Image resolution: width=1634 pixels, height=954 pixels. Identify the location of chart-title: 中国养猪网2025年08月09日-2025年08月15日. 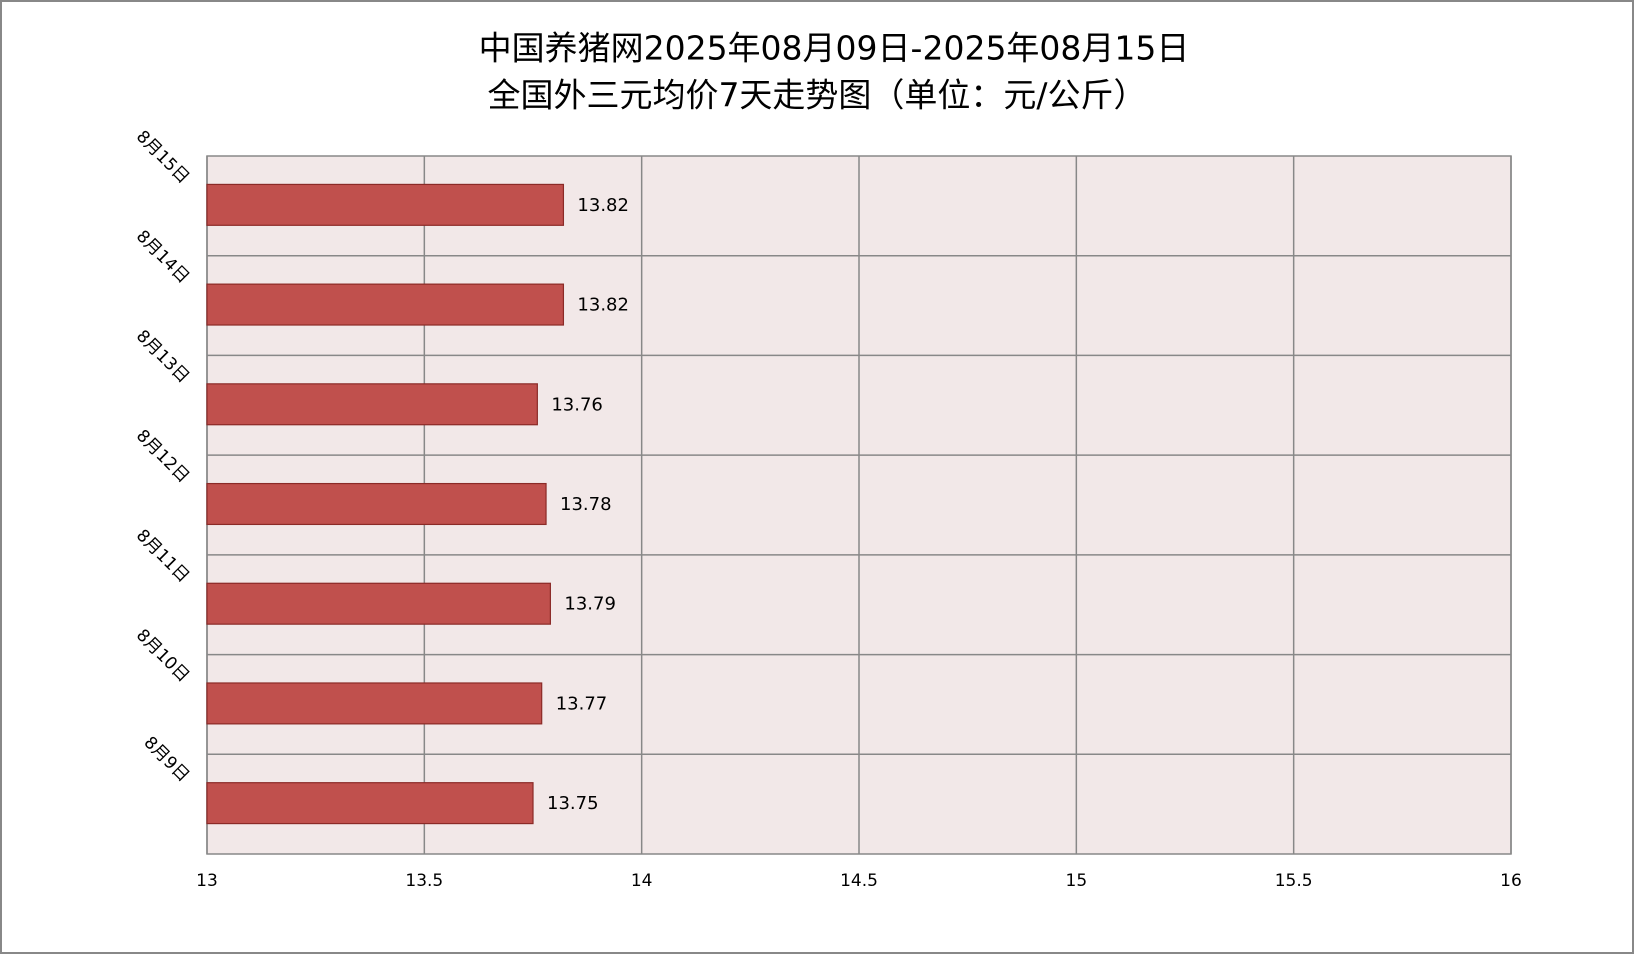
(834, 48).